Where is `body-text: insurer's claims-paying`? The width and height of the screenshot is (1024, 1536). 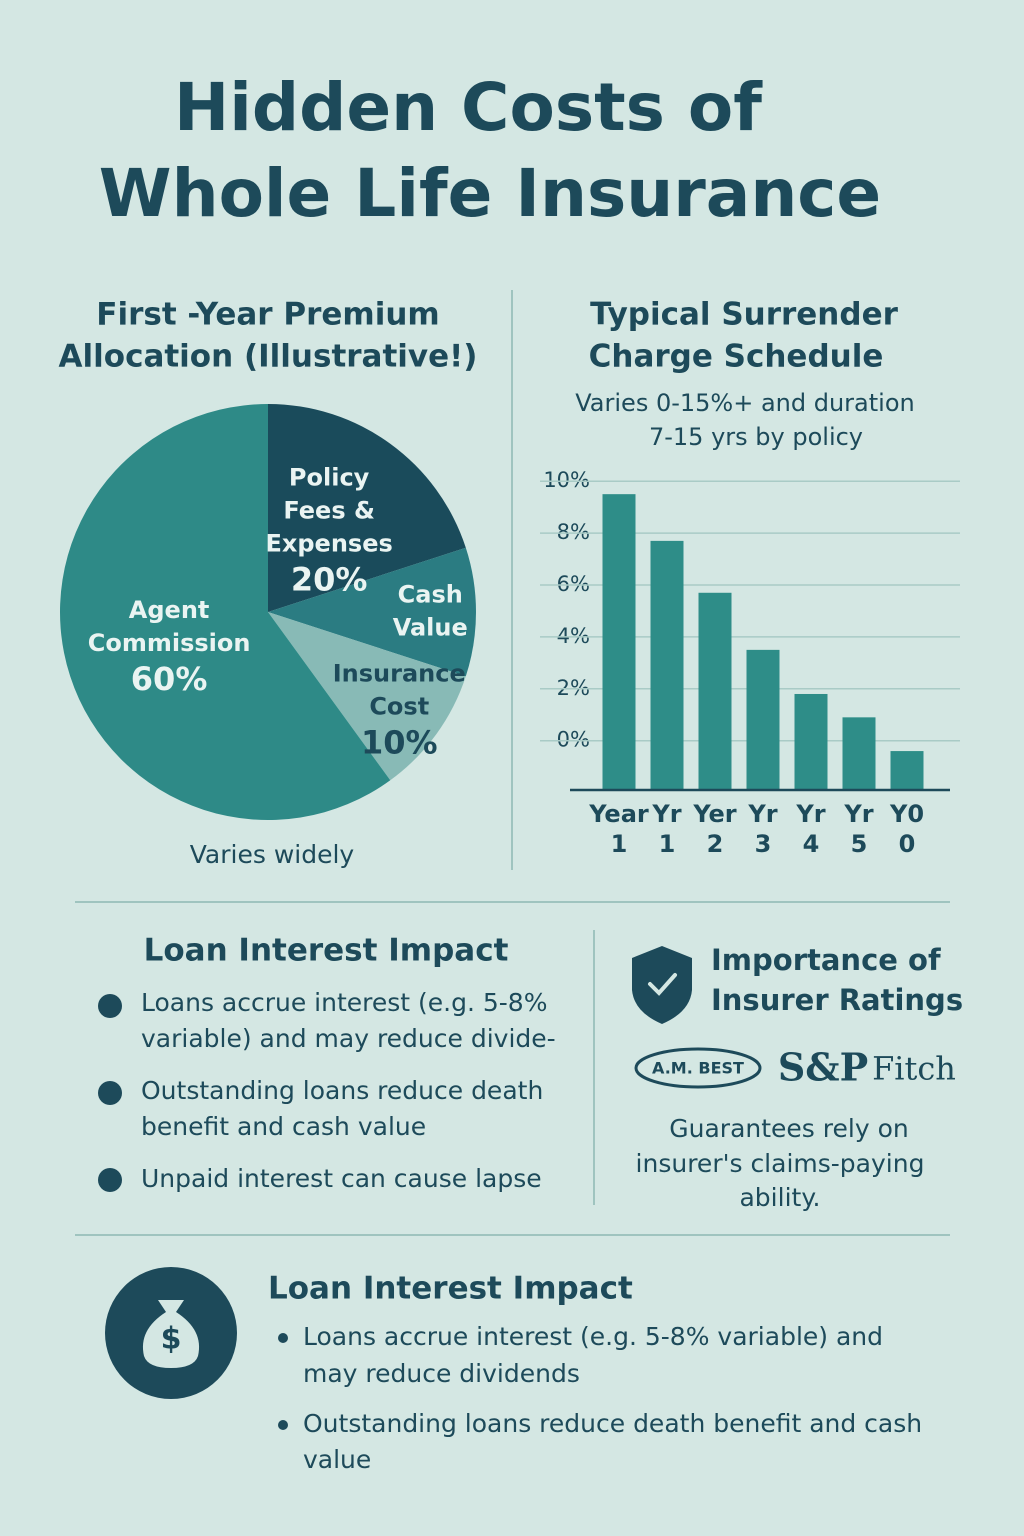 body-text: insurer's claims-paying is located at coordinates (780, 1163).